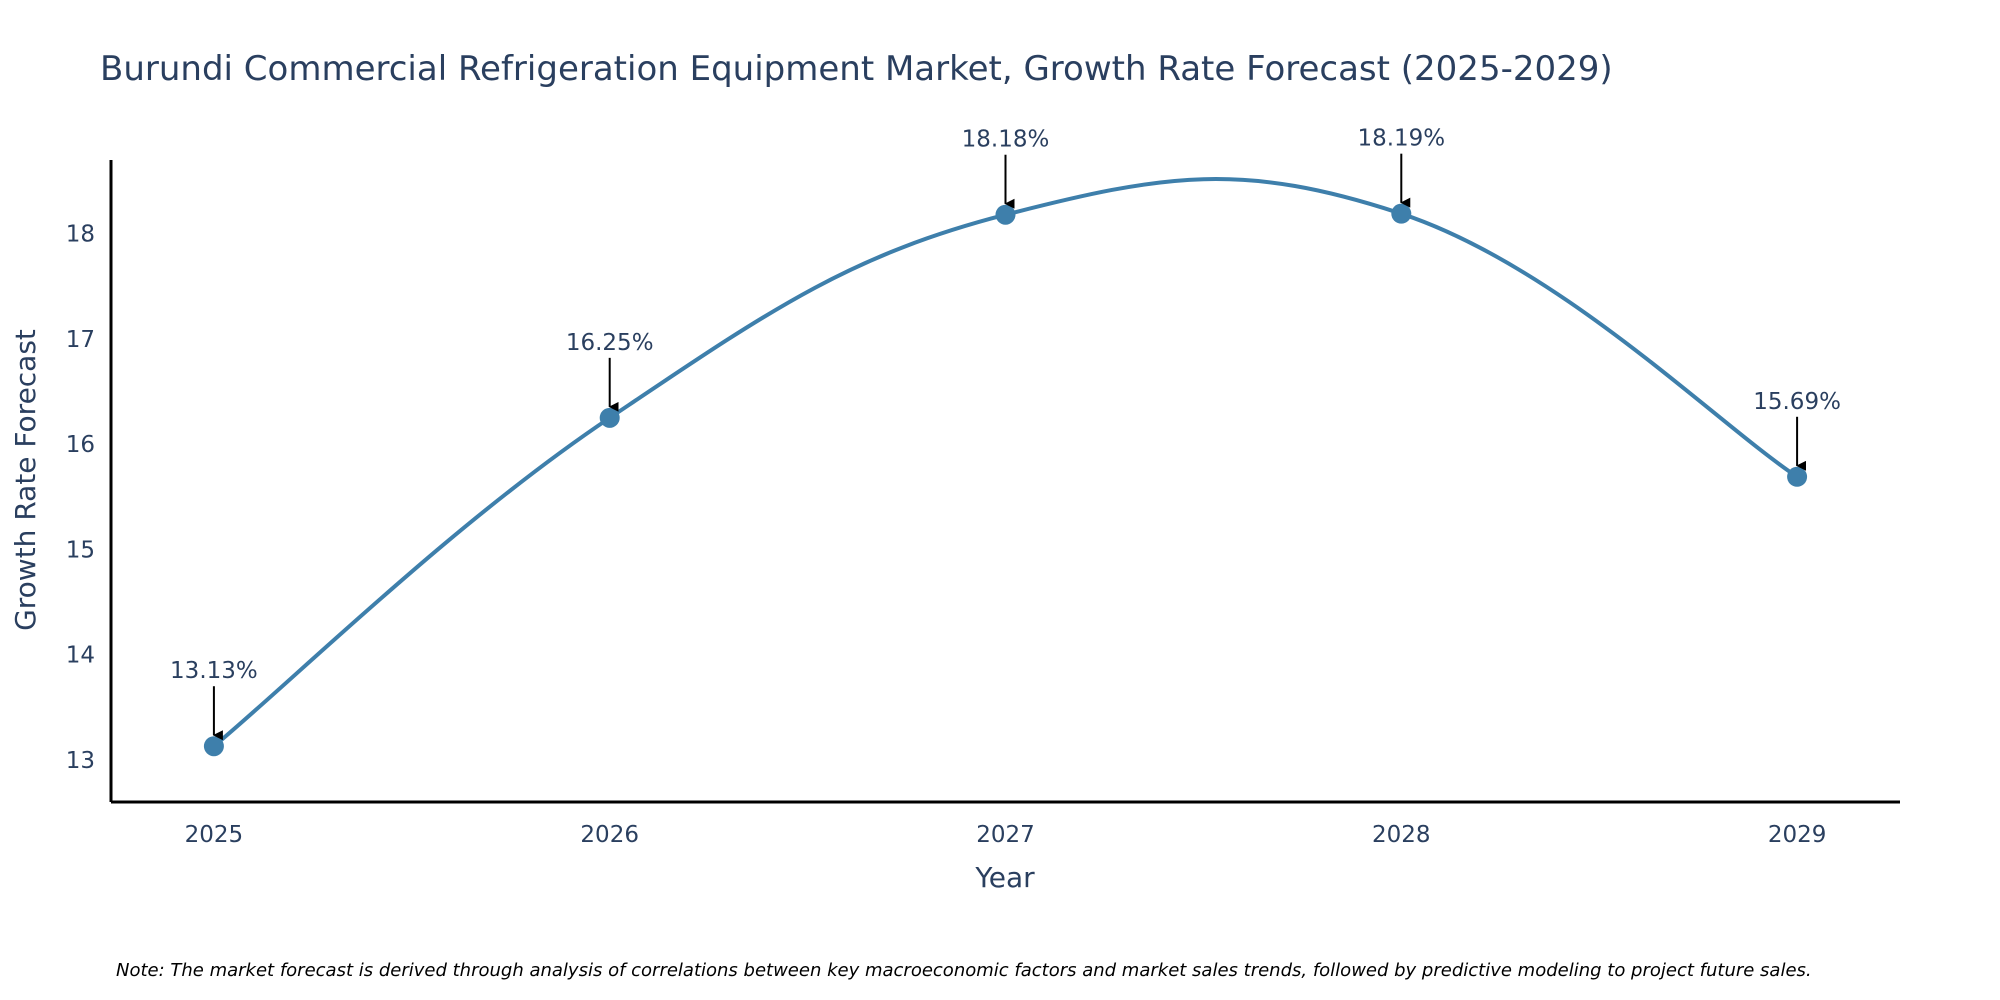  I want to click on x-axis-title: Year, so click(1004, 877).